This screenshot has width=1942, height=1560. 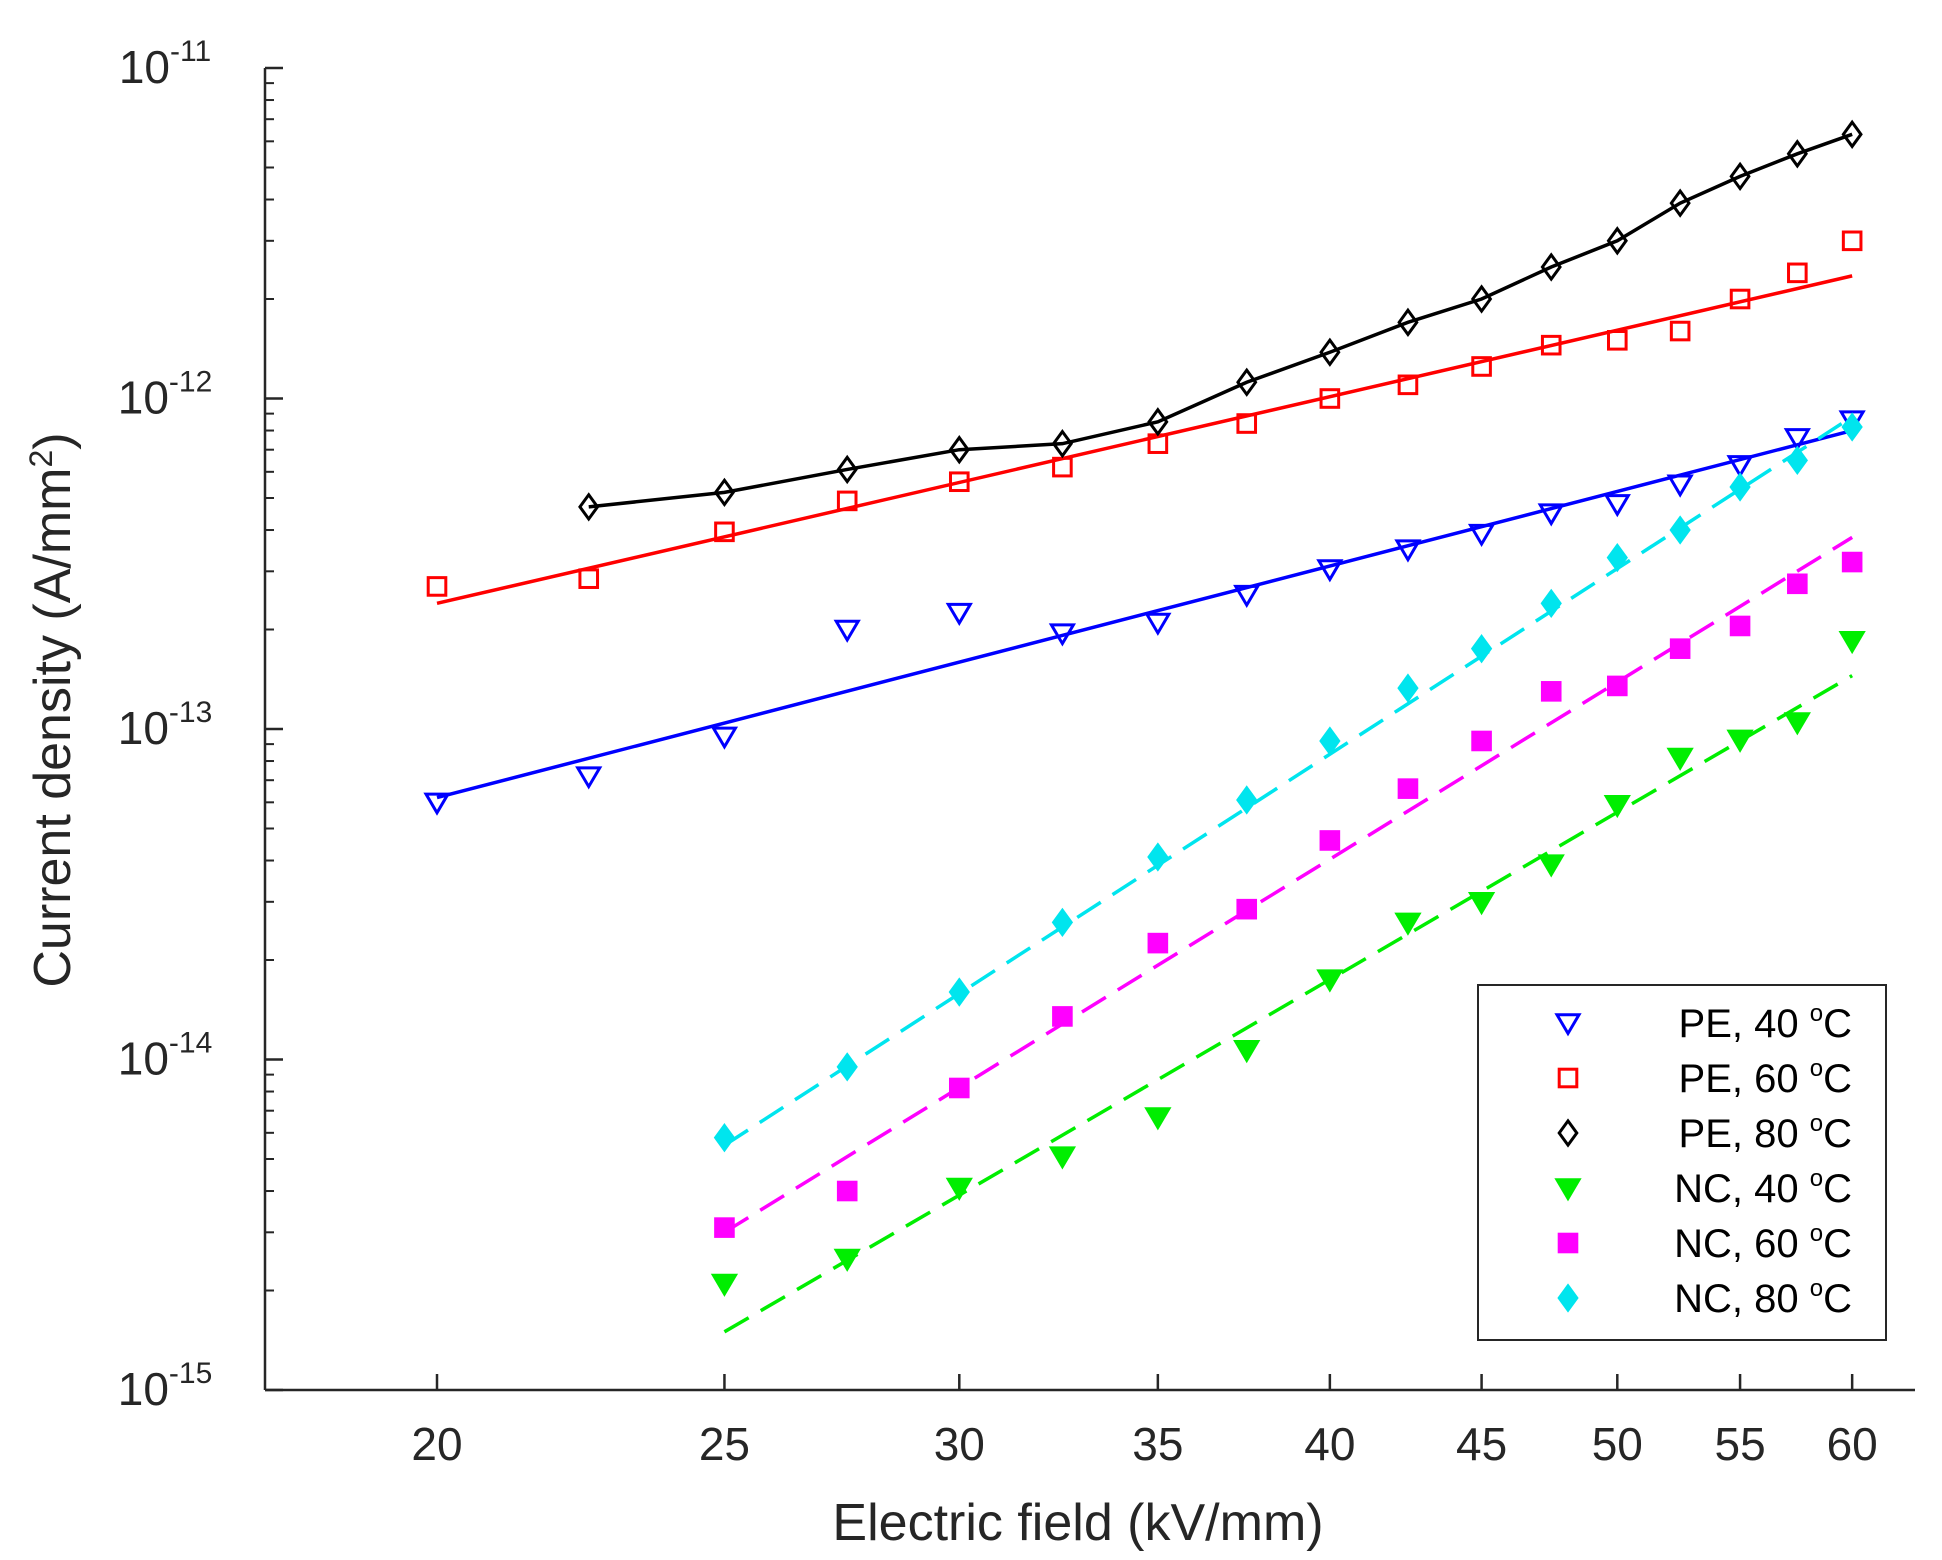 I want to click on legend-label-5: NC, 60 oC, so click(x=1763, y=1243).